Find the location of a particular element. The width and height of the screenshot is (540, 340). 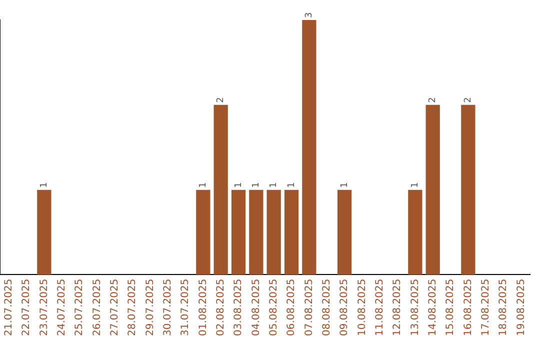

x-tick-label: 28.07.2025 is located at coordinates (132, 307).